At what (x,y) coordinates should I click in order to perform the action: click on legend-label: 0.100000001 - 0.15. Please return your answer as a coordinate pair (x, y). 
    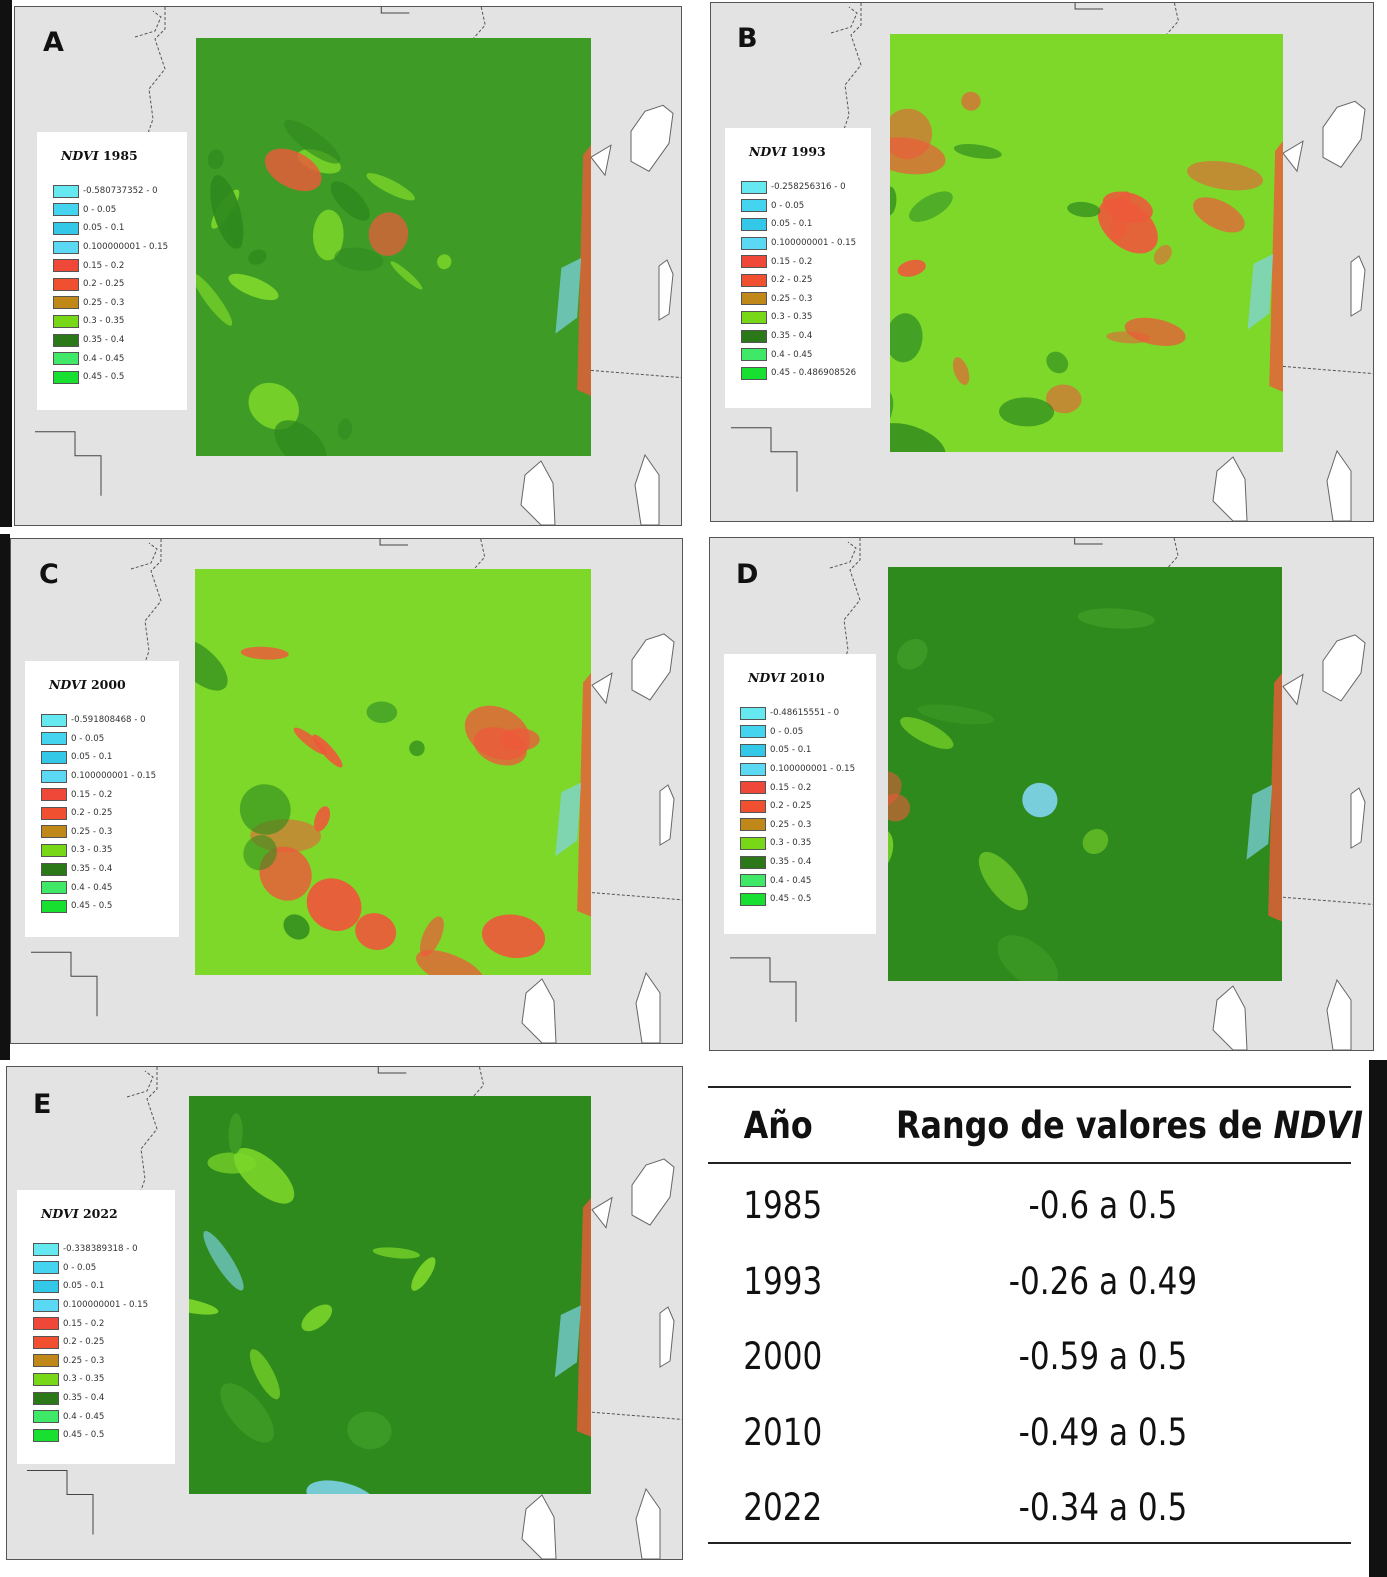
    Looking at the image, I should click on (114, 776).